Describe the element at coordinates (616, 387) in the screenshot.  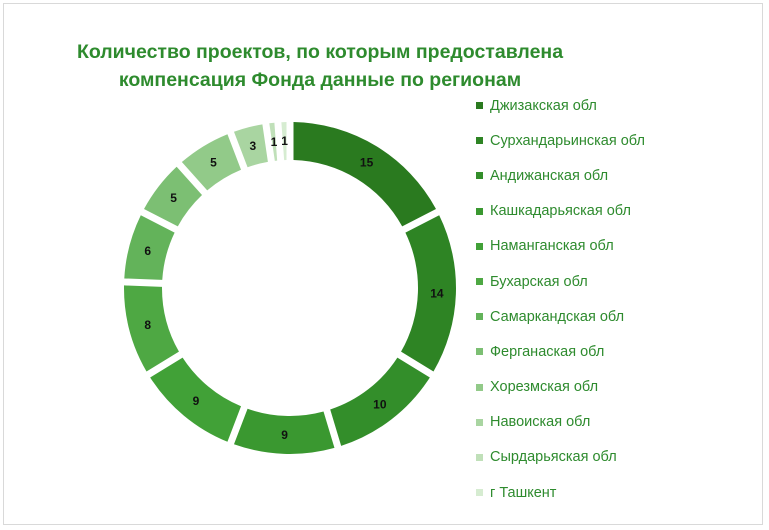
I see `legend-item: Хорезмская обл` at that location.